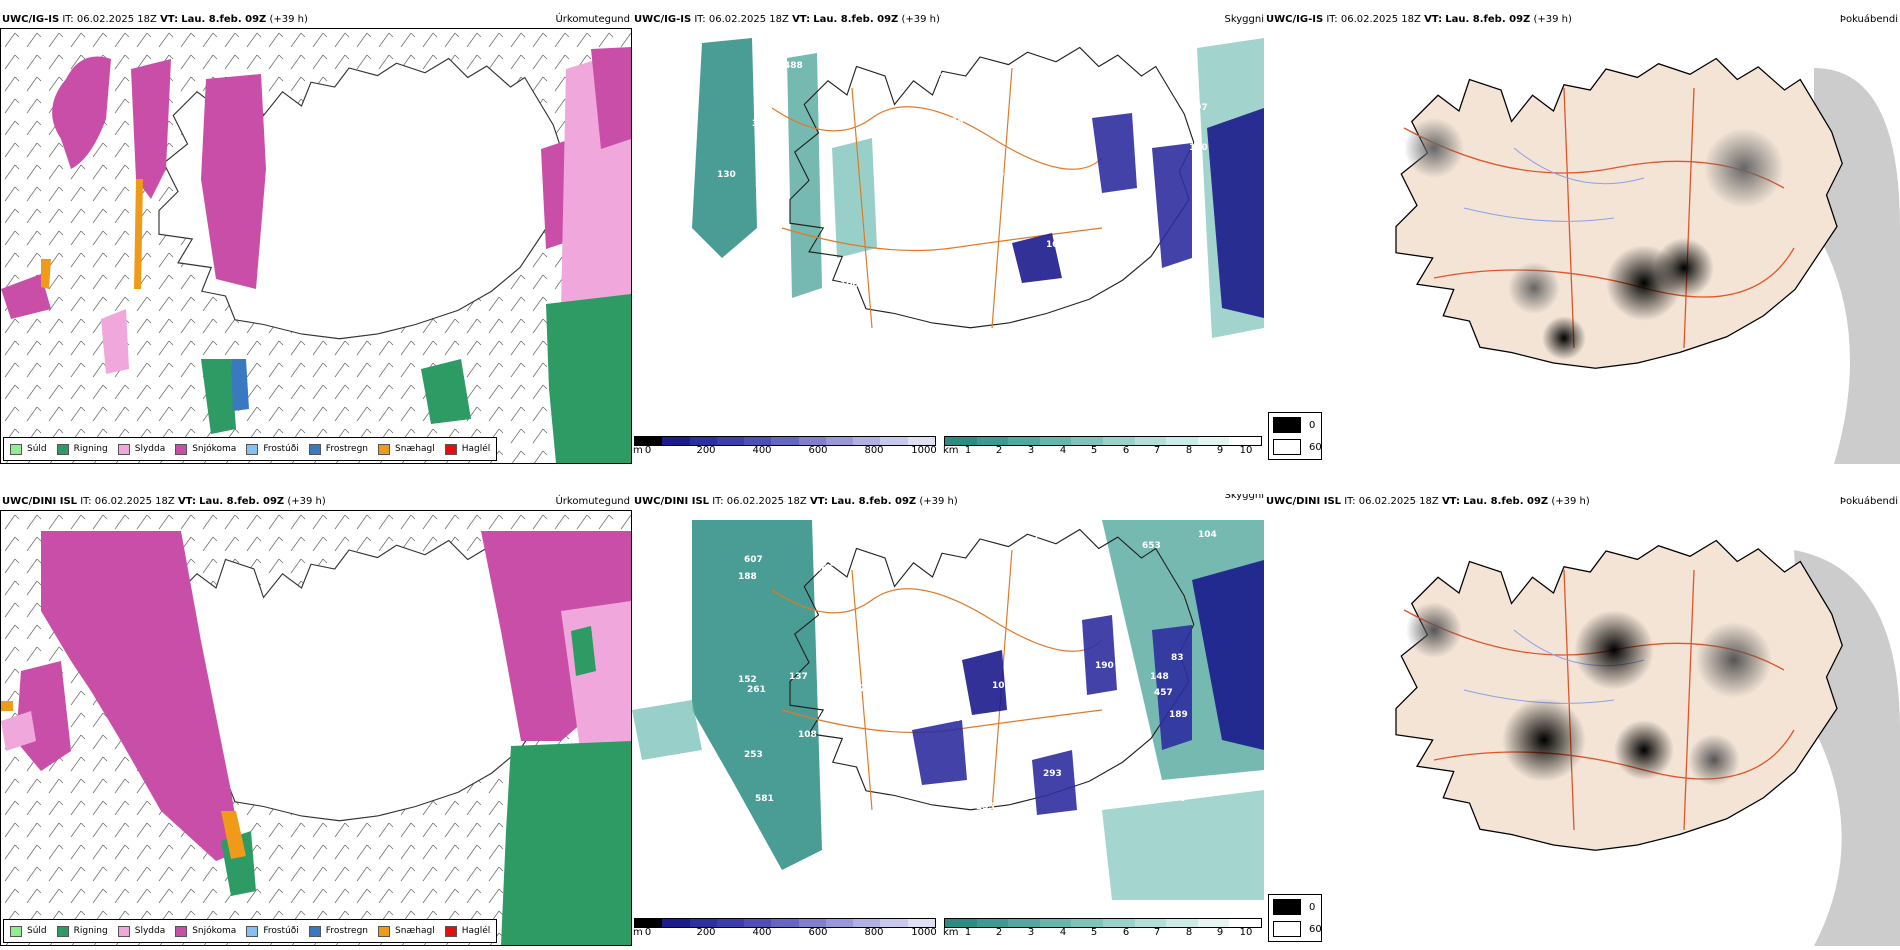 Image resolution: width=1900 pixels, height=950 pixels. I want to click on cloud-base-label: 88, so click(739, 329).